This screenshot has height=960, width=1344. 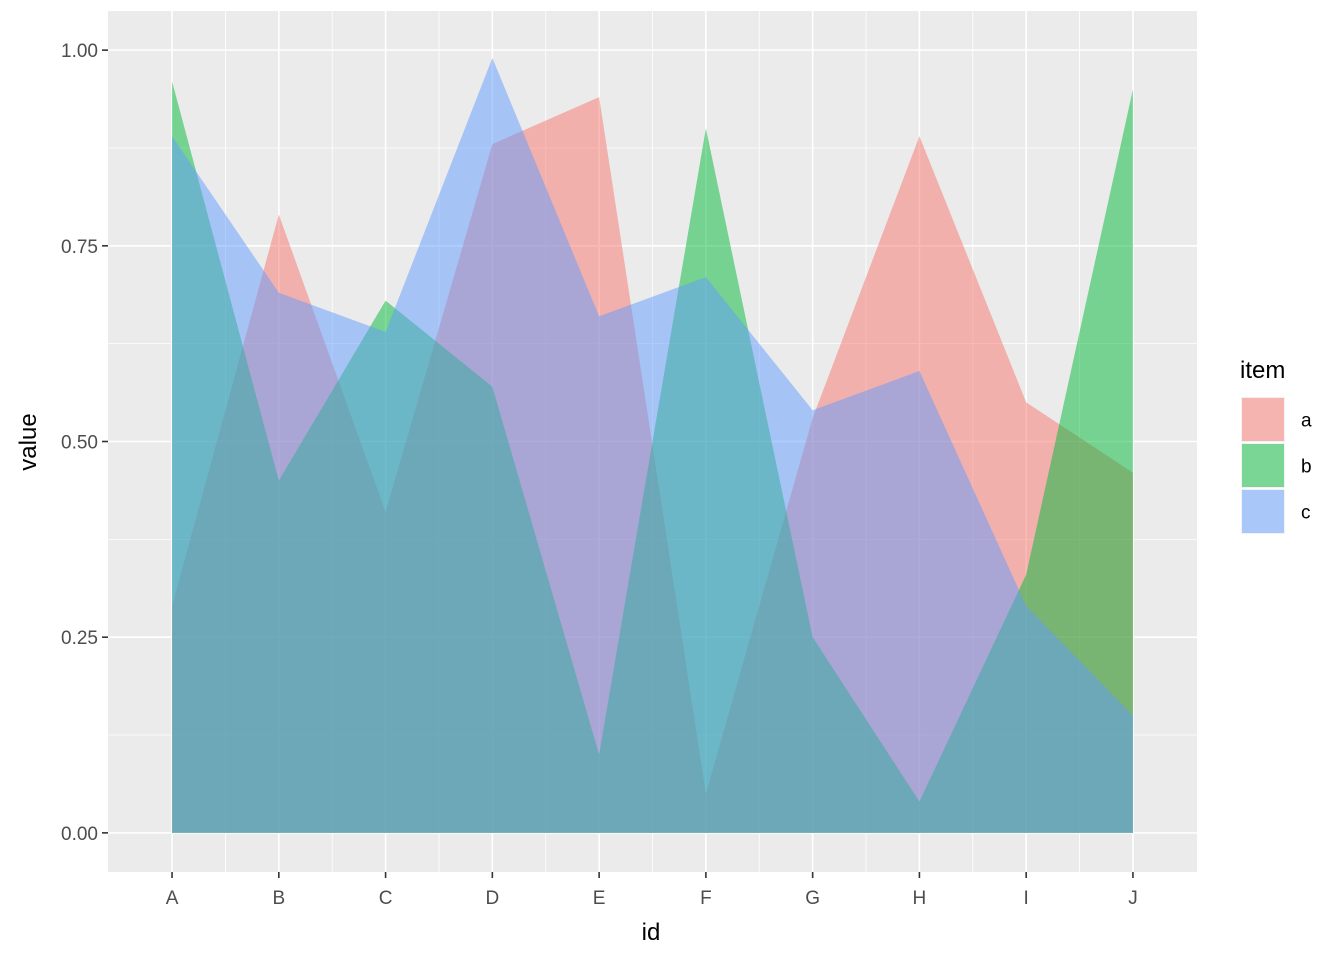 I want to click on y-tick-label: 0.50, so click(x=79, y=443).